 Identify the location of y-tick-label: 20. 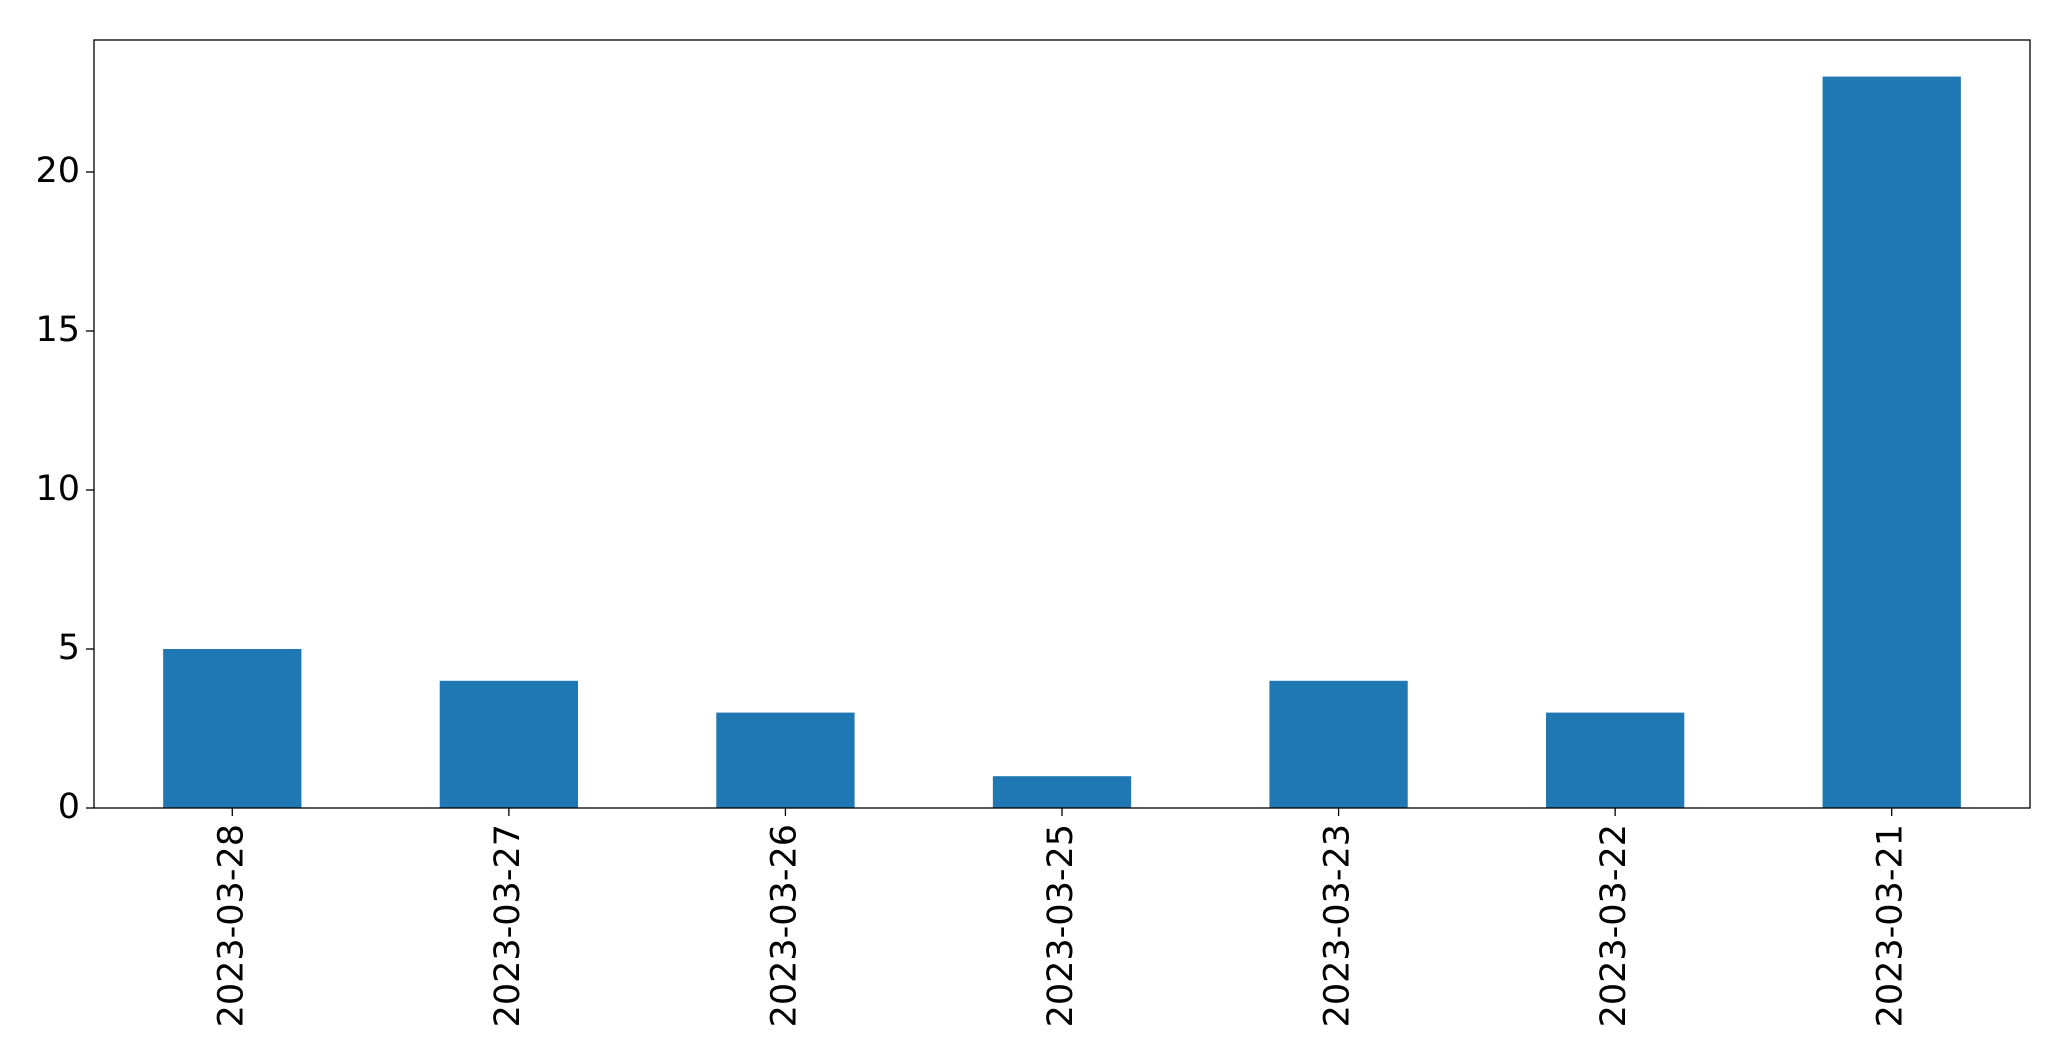
(57, 171).